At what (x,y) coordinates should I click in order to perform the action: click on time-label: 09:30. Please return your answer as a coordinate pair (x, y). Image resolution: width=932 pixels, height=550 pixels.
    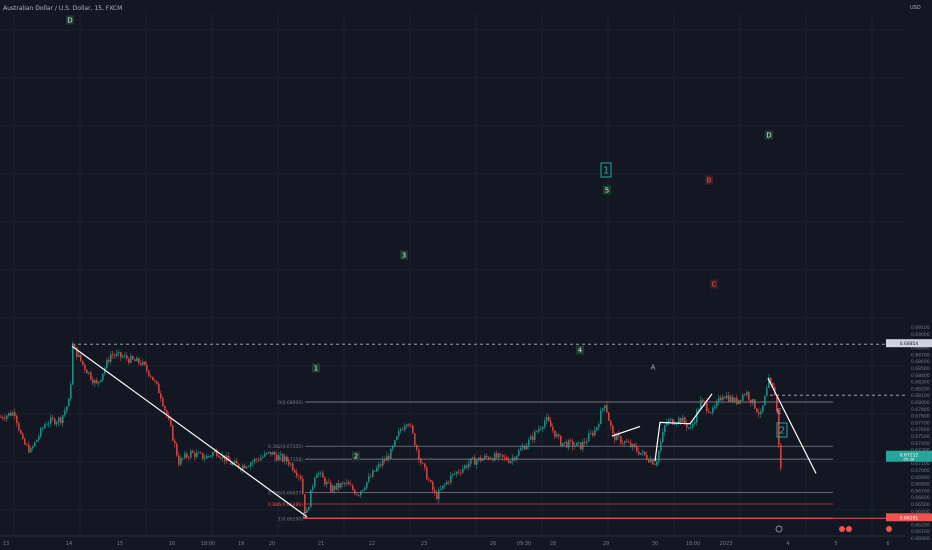
    Looking at the image, I should click on (524, 544).